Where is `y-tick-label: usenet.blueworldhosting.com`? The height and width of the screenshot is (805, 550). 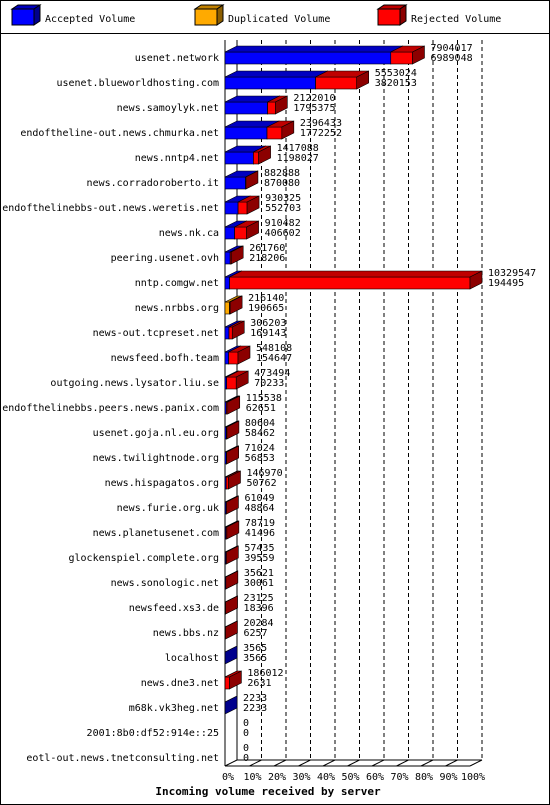
y-tick-label: usenet.blueworldhosting.com is located at coordinates (137, 83).